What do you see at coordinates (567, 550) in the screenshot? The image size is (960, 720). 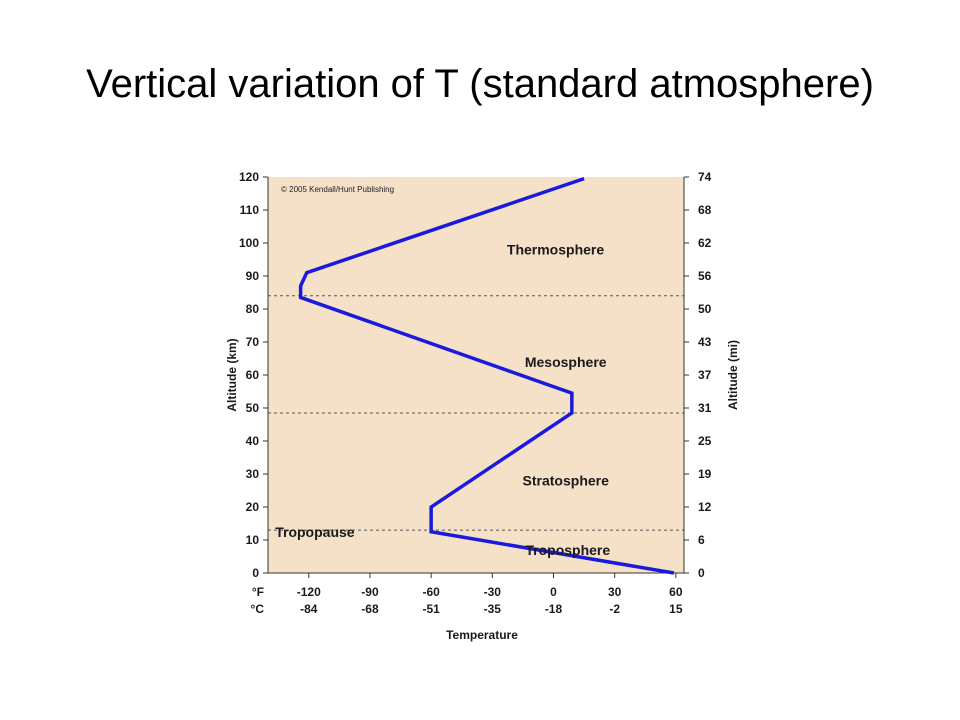 I see `region-label: Troposphere` at bounding box center [567, 550].